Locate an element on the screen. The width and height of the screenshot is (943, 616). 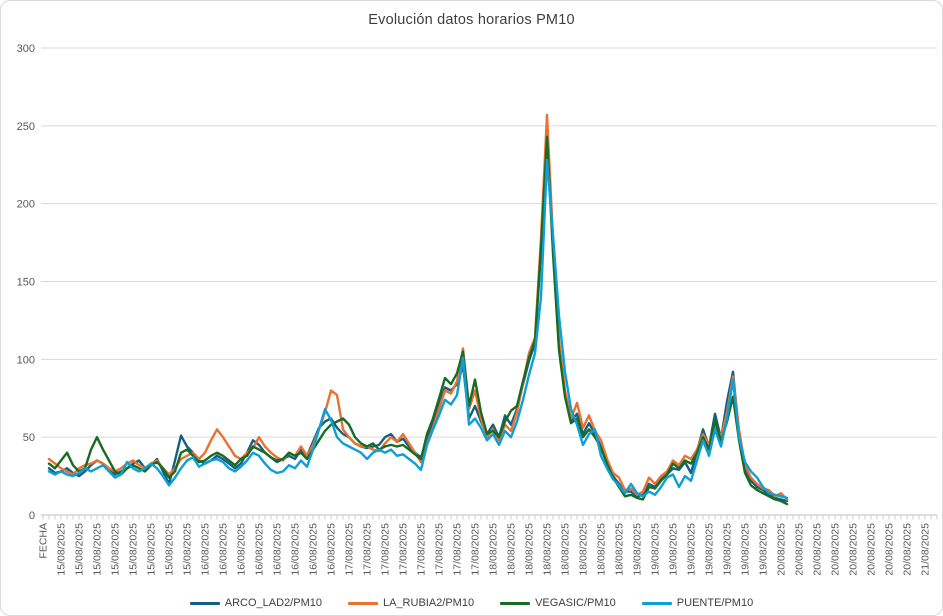
x-axis-tick-label: FECHA is located at coordinates (44, 541).